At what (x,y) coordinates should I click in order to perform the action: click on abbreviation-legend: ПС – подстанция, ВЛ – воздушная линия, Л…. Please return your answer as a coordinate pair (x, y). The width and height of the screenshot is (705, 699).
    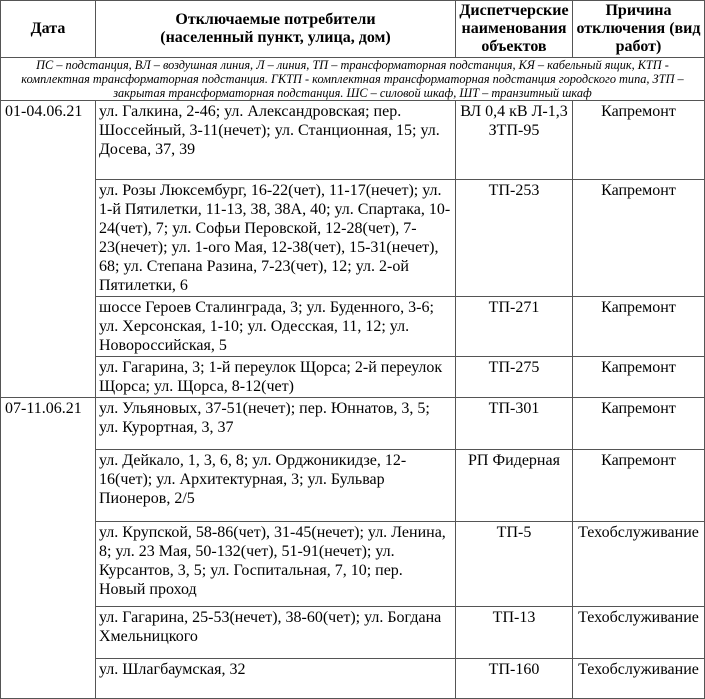
    Looking at the image, I should click on (352, 79).